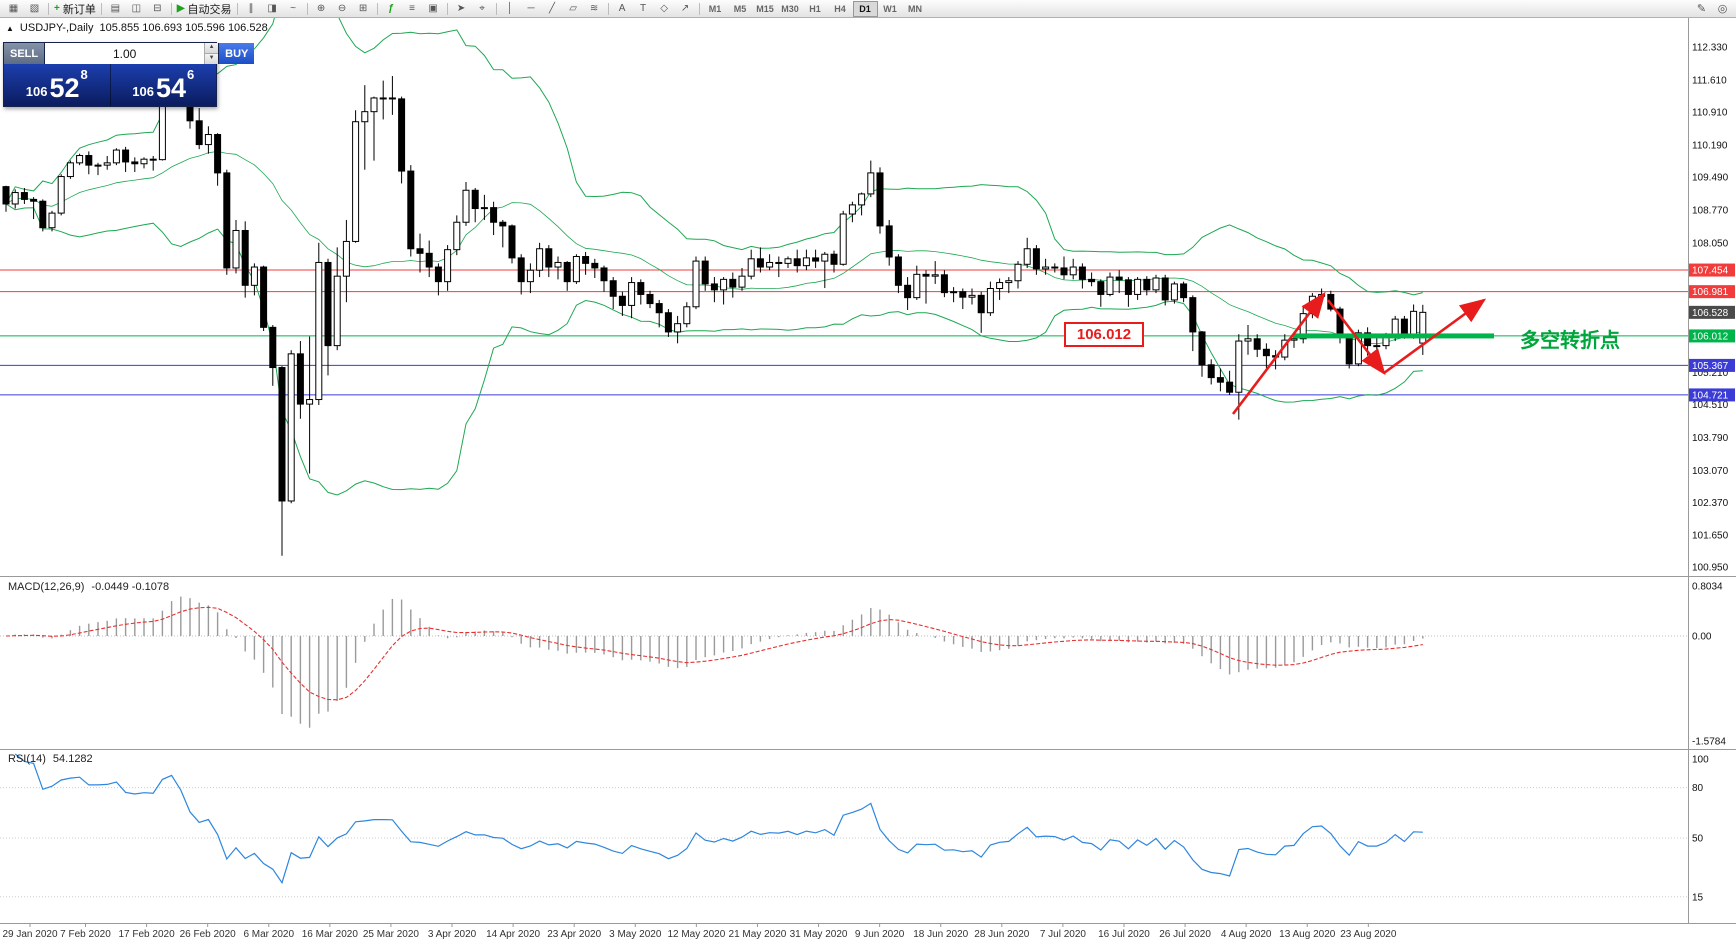  What do you see at coordinates (510, 8) in the screenshot?
I see `vertical-line-icon: │` at bounding box center [510, 8].